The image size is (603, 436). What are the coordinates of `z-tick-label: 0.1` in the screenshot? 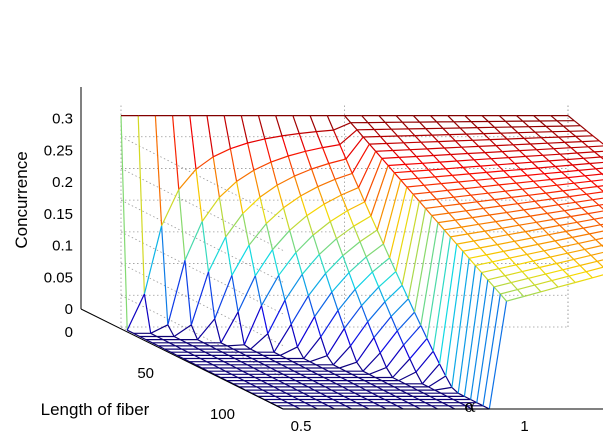 It's located at (62, 246).